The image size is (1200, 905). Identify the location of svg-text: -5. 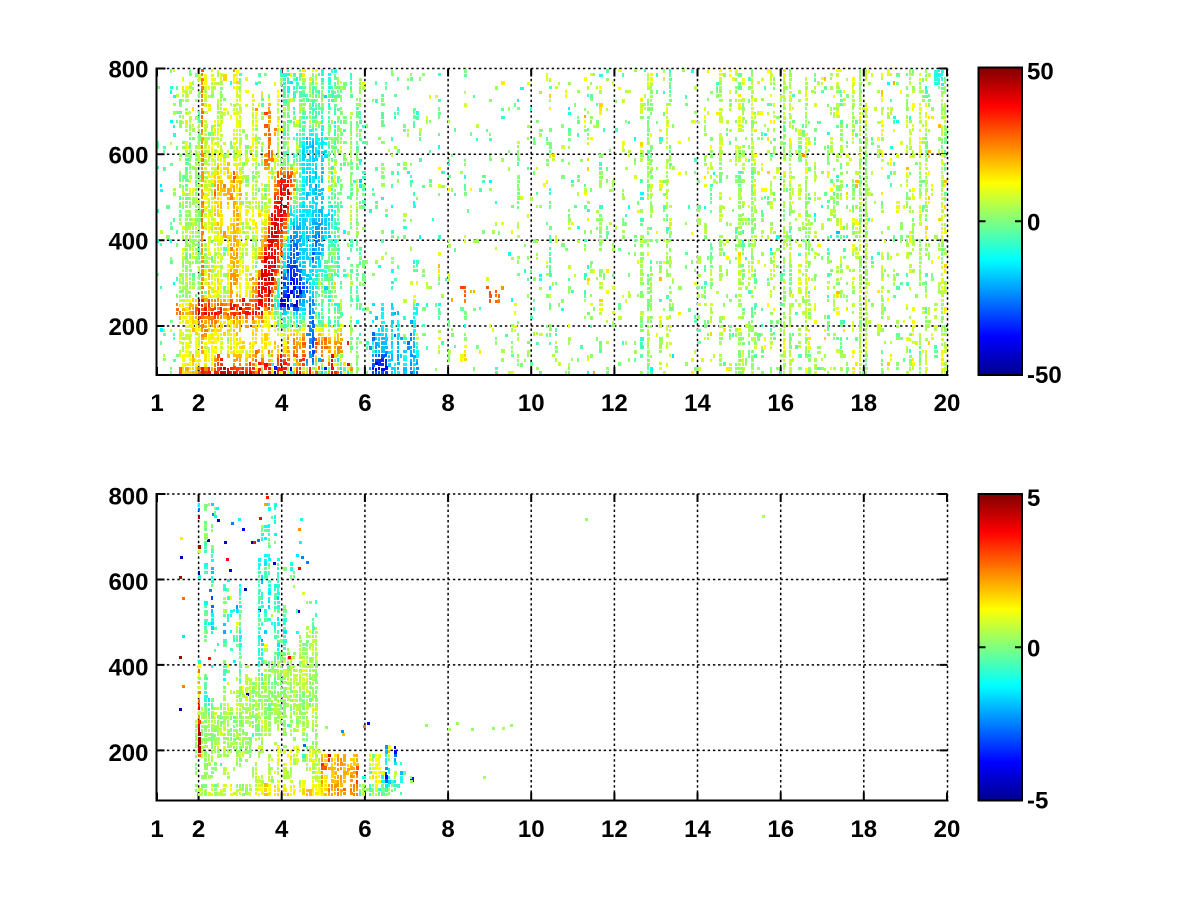
(1037, 801).